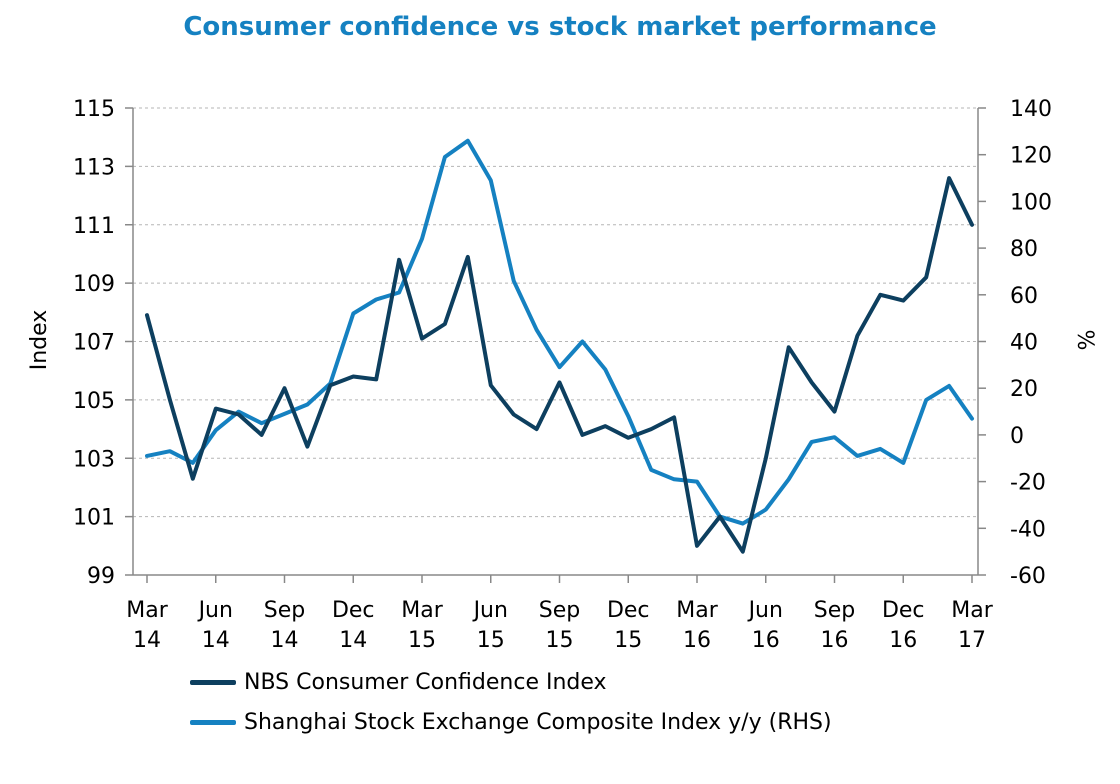 This screenshot has height=784, width=1120. What do you see at coordinates (94, 459) in the screenshot?
I see `y-tick-label: 103` at bounding box center [94, 459].